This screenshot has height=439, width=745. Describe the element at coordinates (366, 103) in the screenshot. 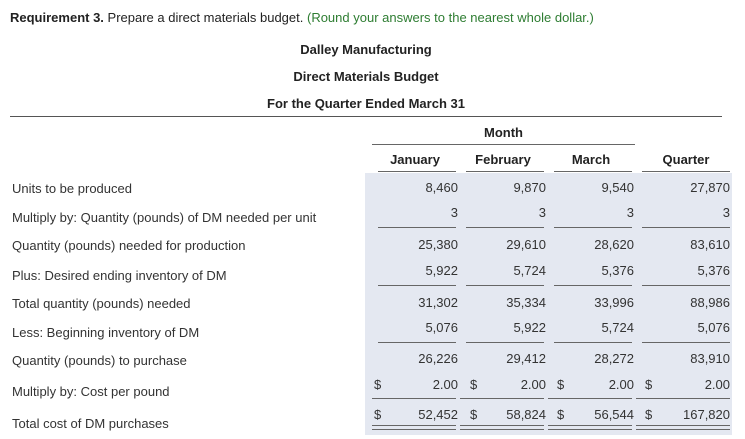

I see `budget-period: For the Quarter Ended March 31` at that location.